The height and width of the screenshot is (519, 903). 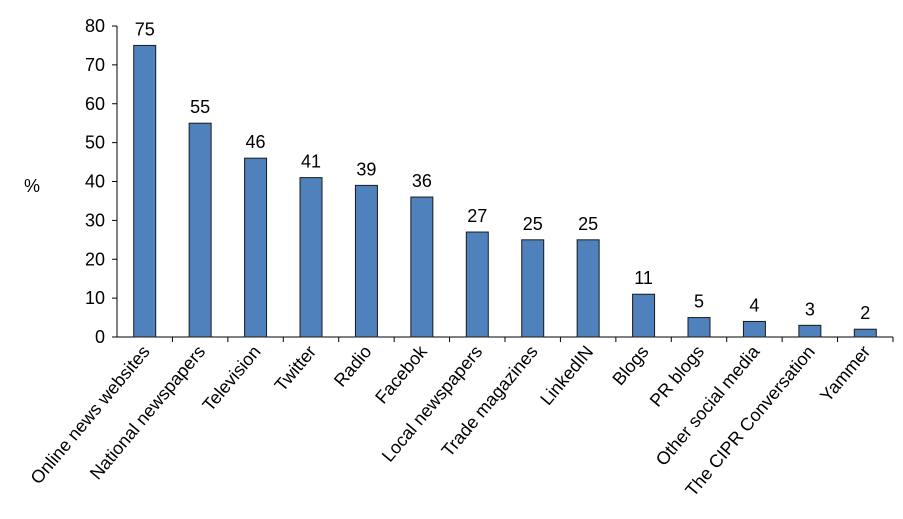 I want to click on x-tick-label: LinkedIN, so click(x=566, y=375).